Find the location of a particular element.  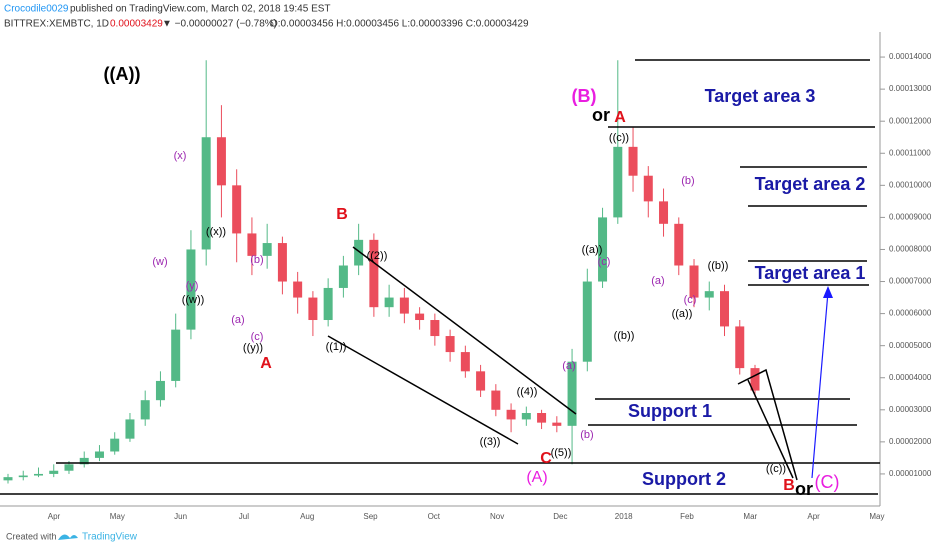

x-tick-label: 2018 is located at coordinates (624, 516).